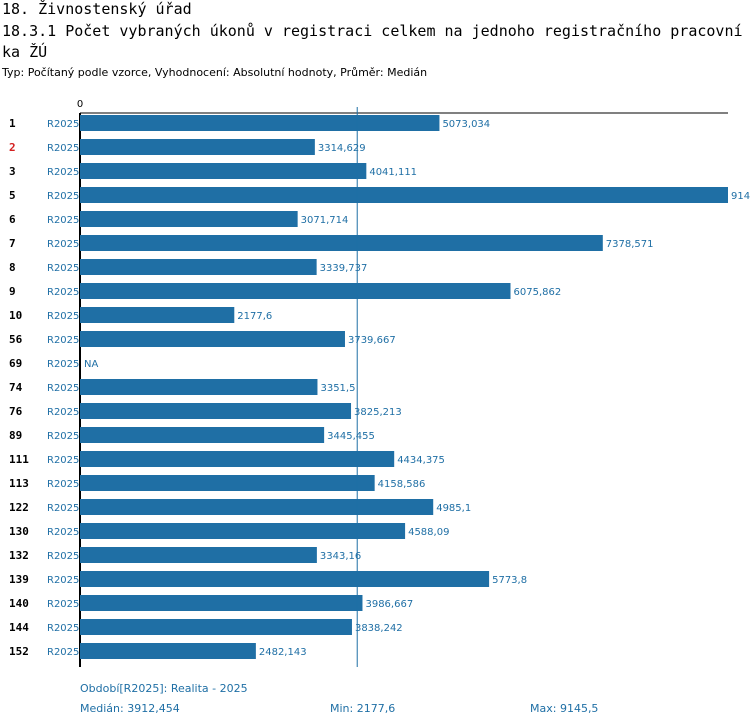 This screenshot has height=726, width=750. I want to click on page-title: 18. Živnostenský úřad, so click(97, 9).